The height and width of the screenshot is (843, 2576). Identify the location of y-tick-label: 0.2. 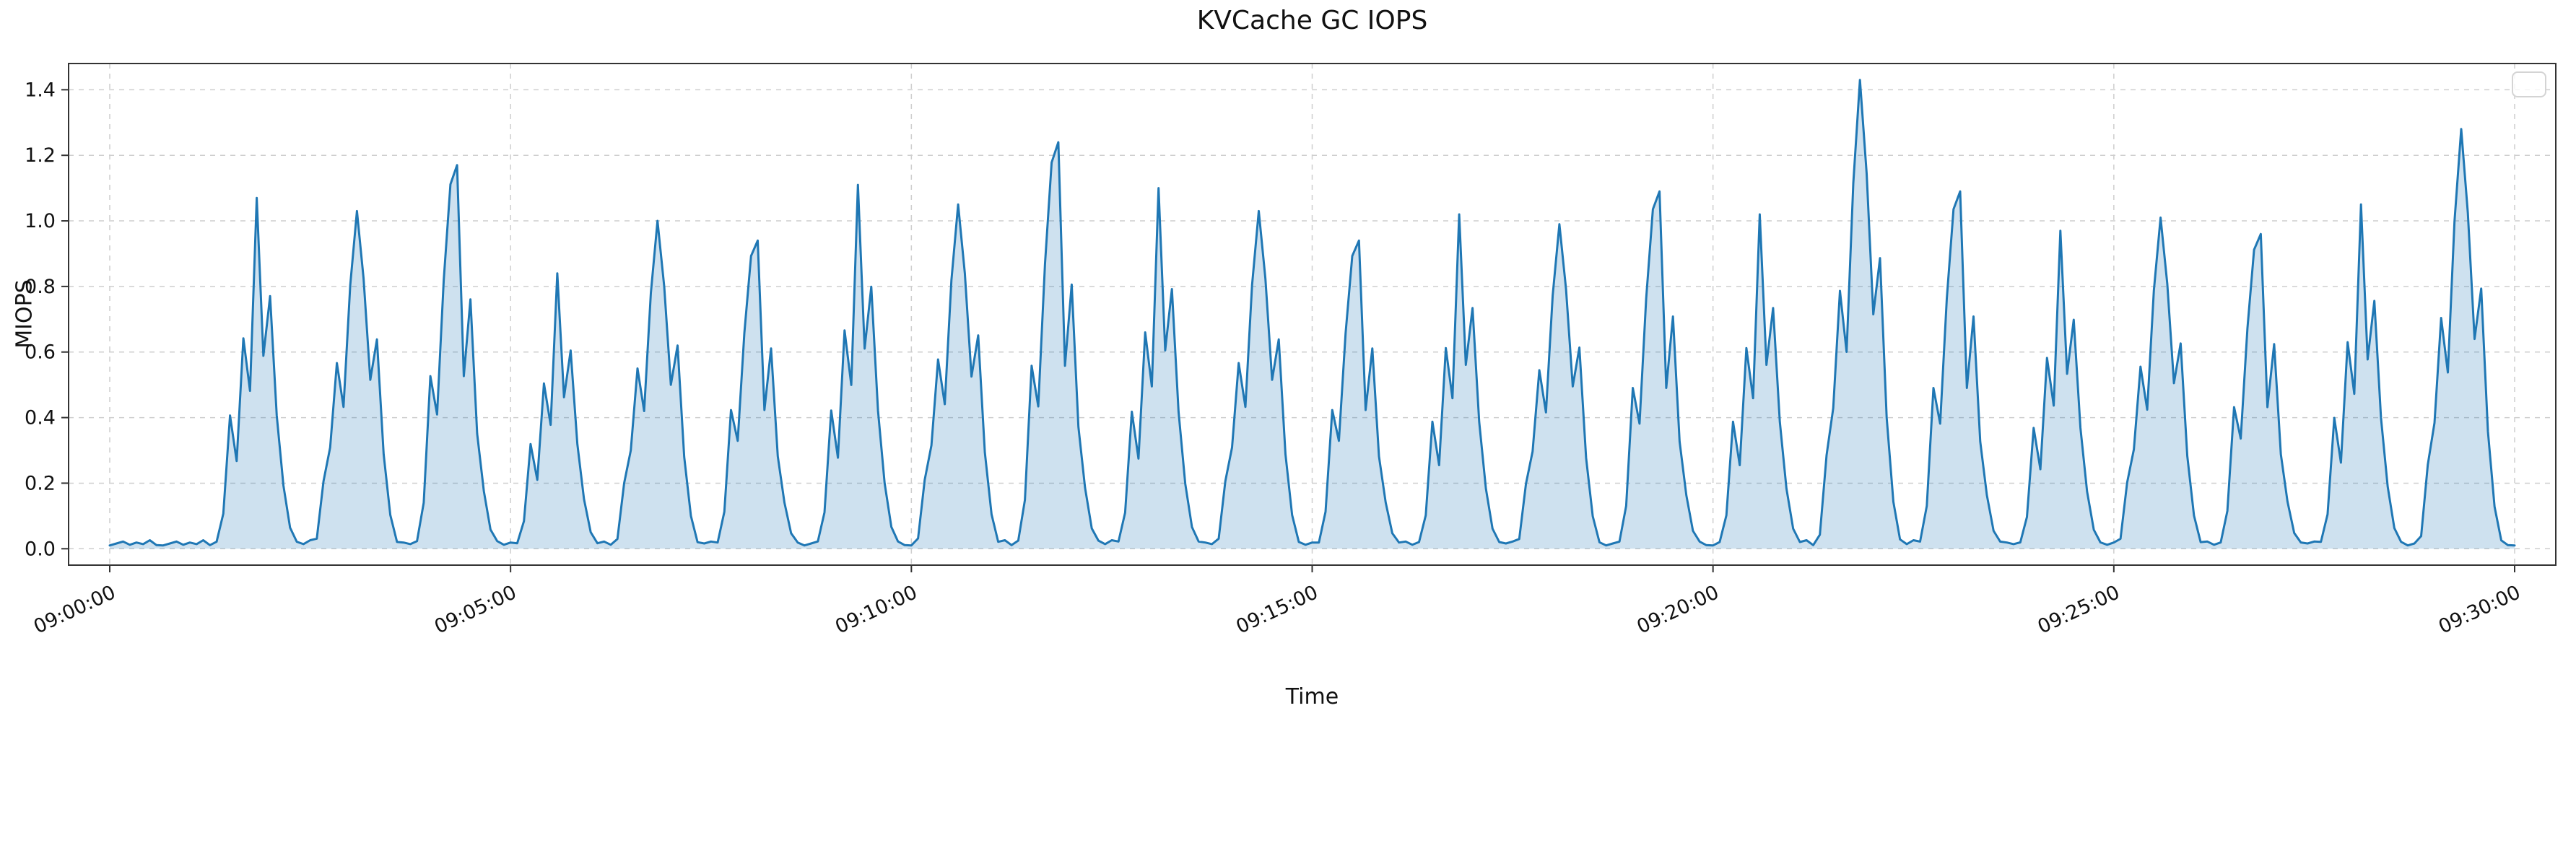
(40, 483).